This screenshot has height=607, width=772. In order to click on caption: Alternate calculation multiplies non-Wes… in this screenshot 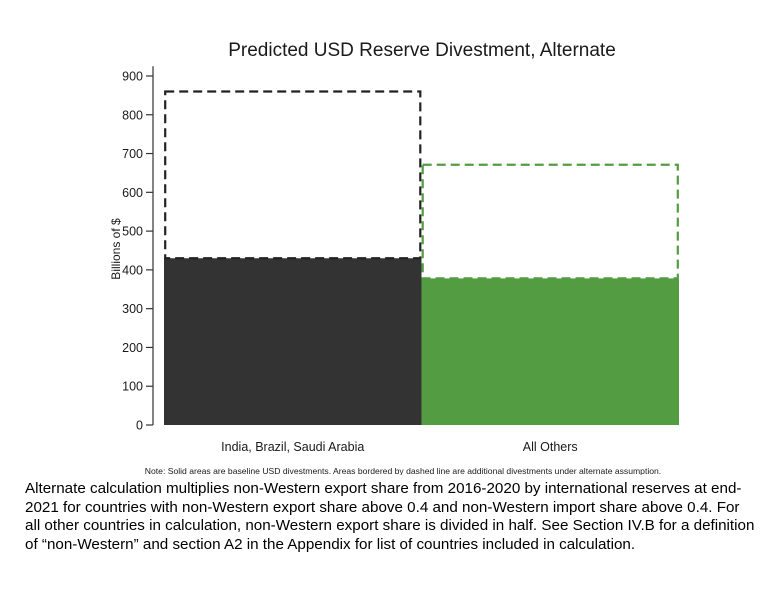, I will do `click(390, 516)`.